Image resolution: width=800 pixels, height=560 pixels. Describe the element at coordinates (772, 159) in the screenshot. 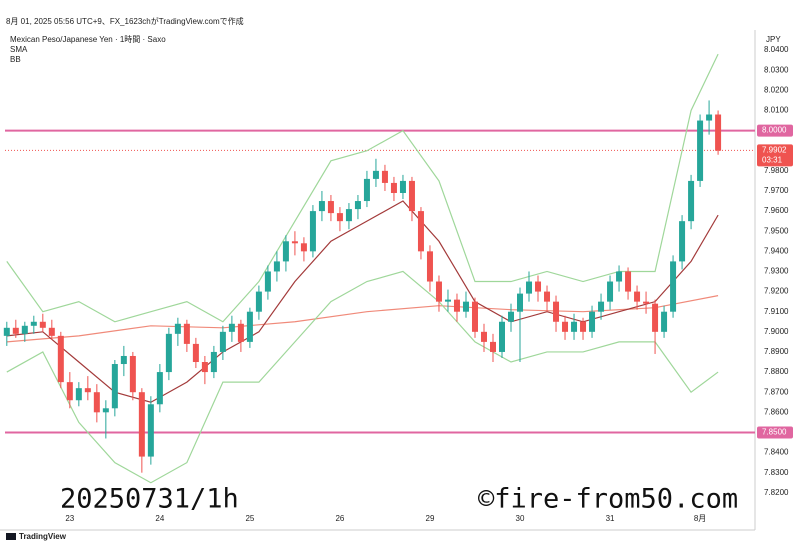

I see `countdown: 03:31` at that location.